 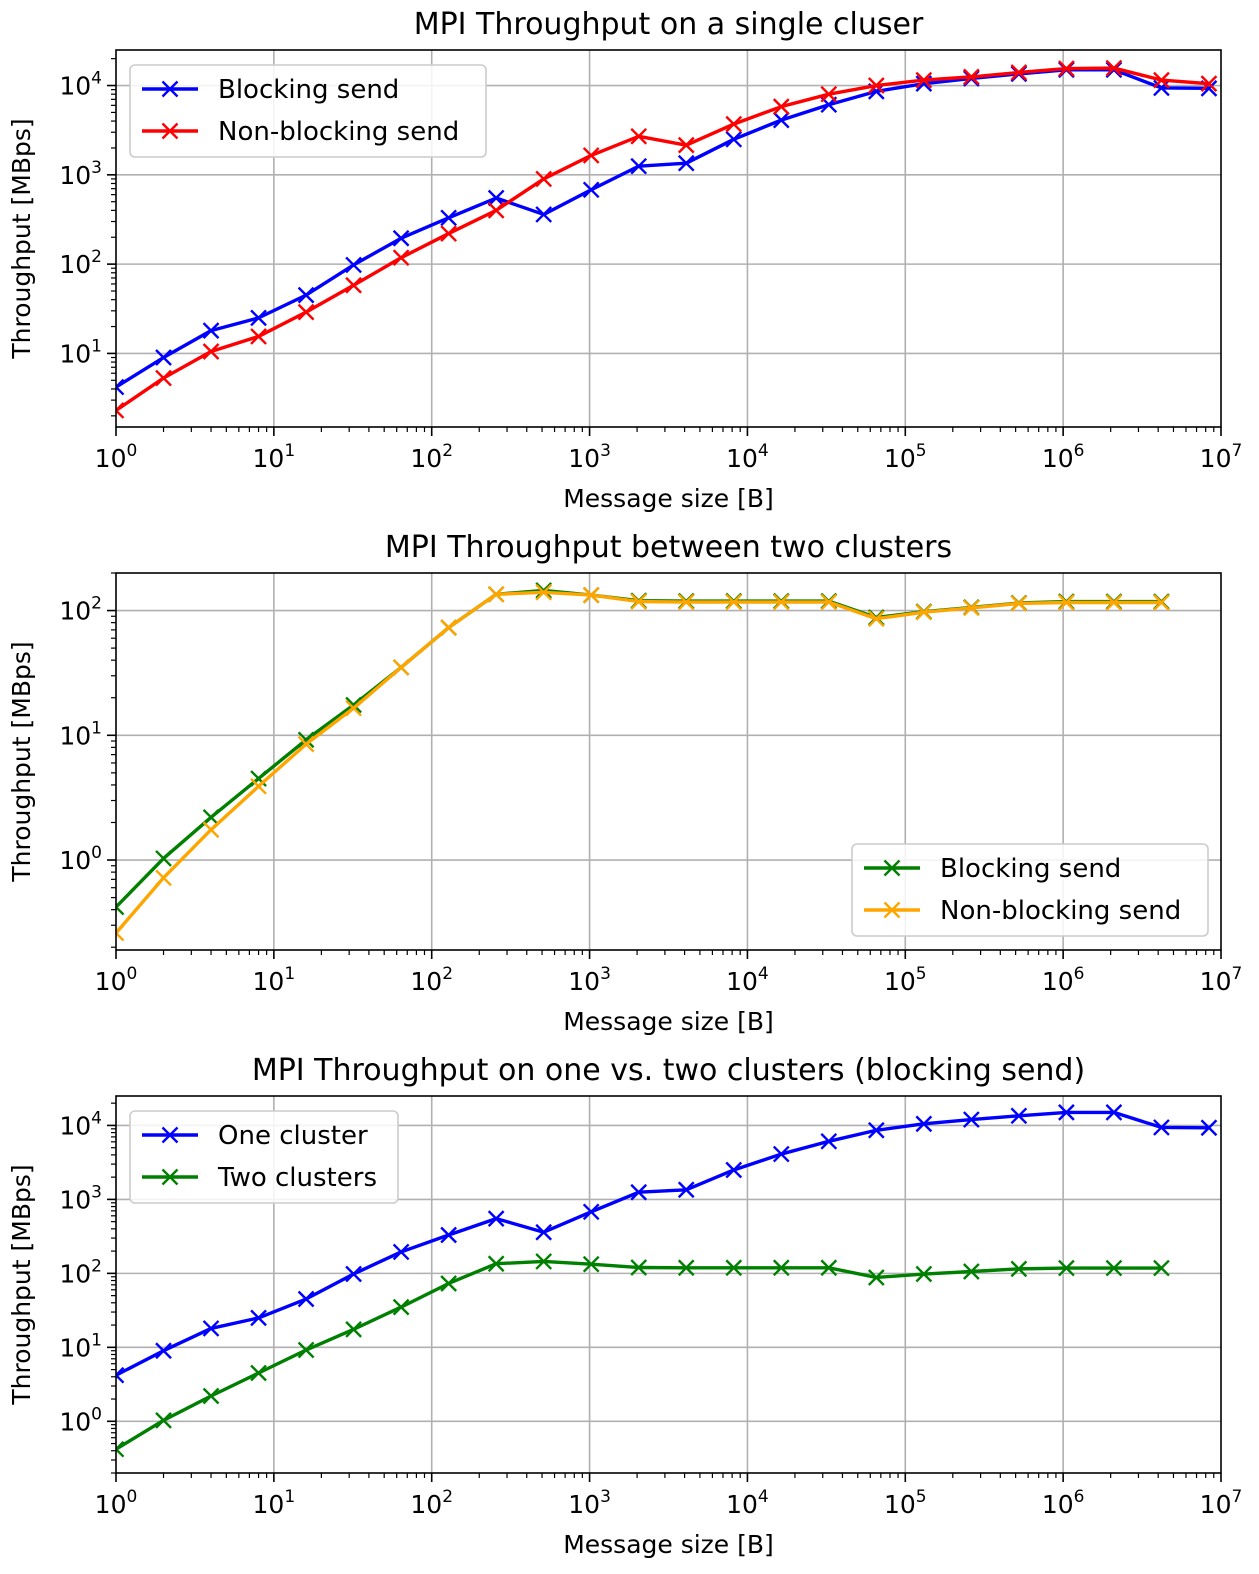 What do you see at coordinates (87, 218) in the screenshot?
I see `y-axis-ticks: 101 102 103 104` at bounding box center [87, 218].